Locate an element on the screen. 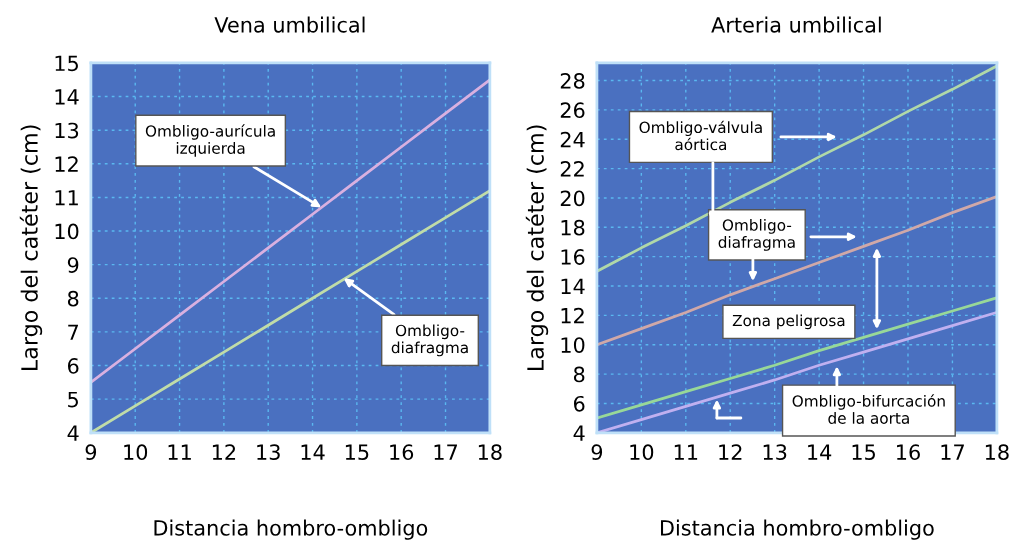 Image resolution: width=1010 pixels, height=557 pixels. y-tick-label: 5 is located at coordinates (73, 399).